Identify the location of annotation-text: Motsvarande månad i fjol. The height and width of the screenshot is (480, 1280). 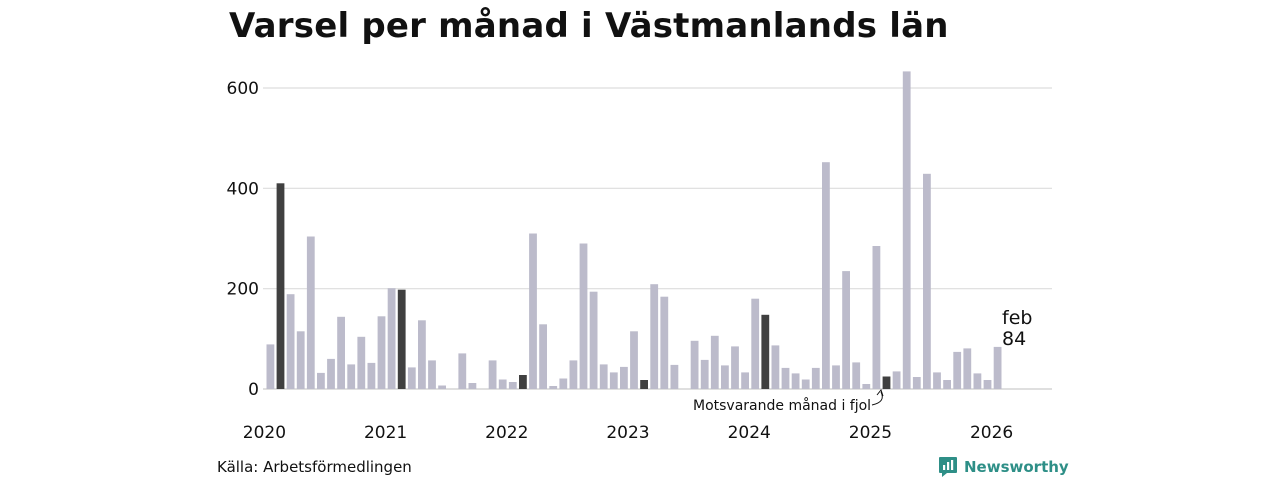
(782, 405).